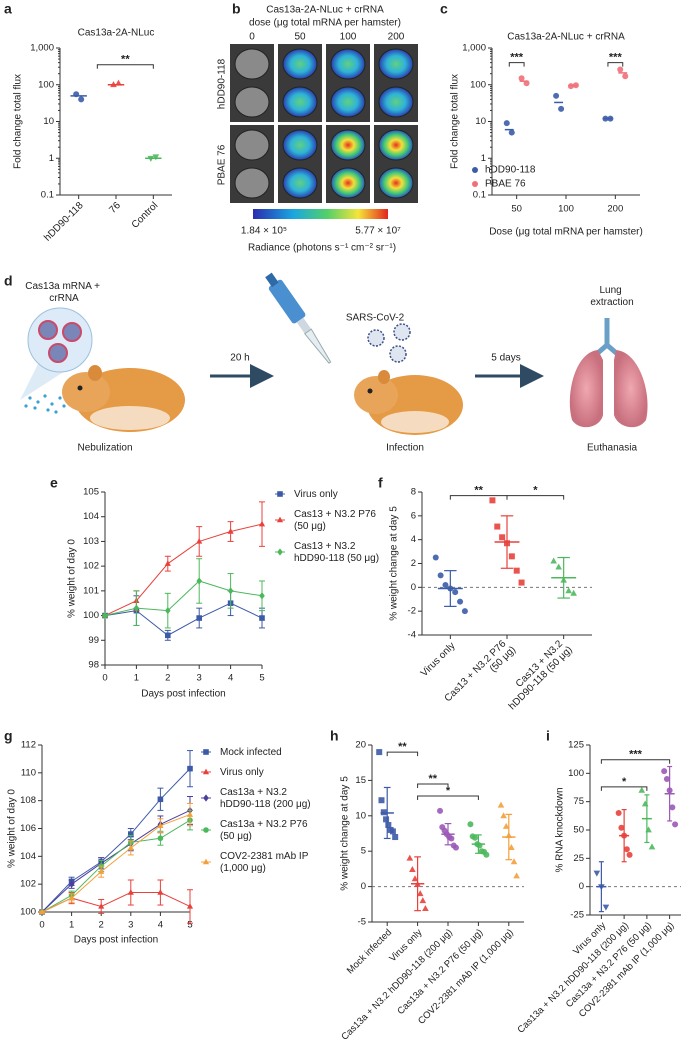 This screenshot has width=685, height=1053. I want to click on interval-label: 5 days, so click(505, 358).